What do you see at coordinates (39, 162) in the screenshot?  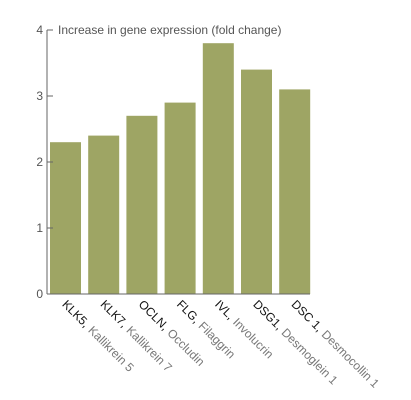 I see `y-tick-label: 2` at bounding box center [39, 162].